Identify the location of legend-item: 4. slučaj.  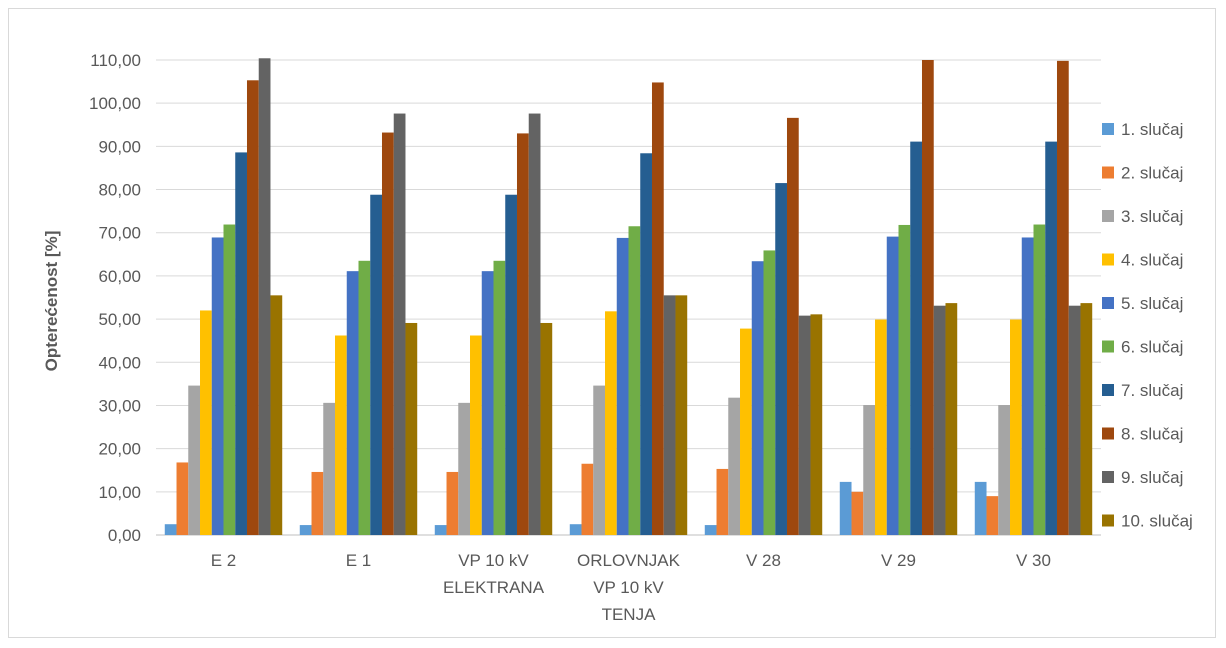
(1142, 260).